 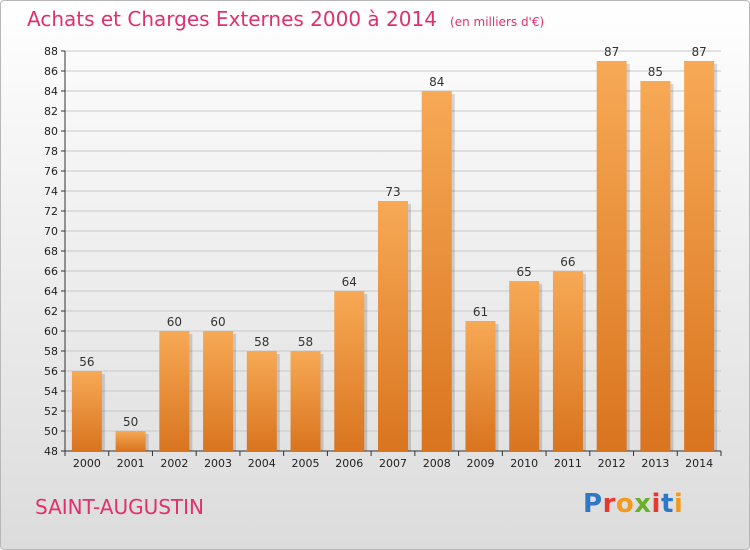 I want to click on bar-2005, so click(x=305, y=401).